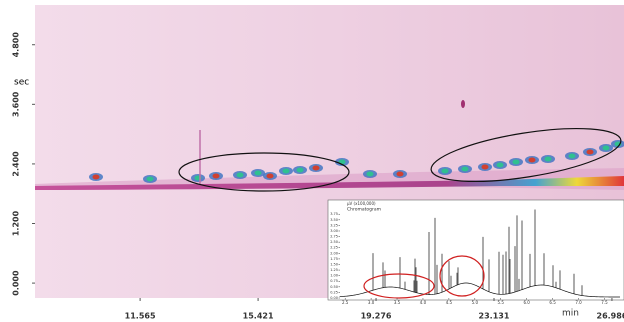  I want to click on inset-x-tick-label: 2.5, so click(345, 302).